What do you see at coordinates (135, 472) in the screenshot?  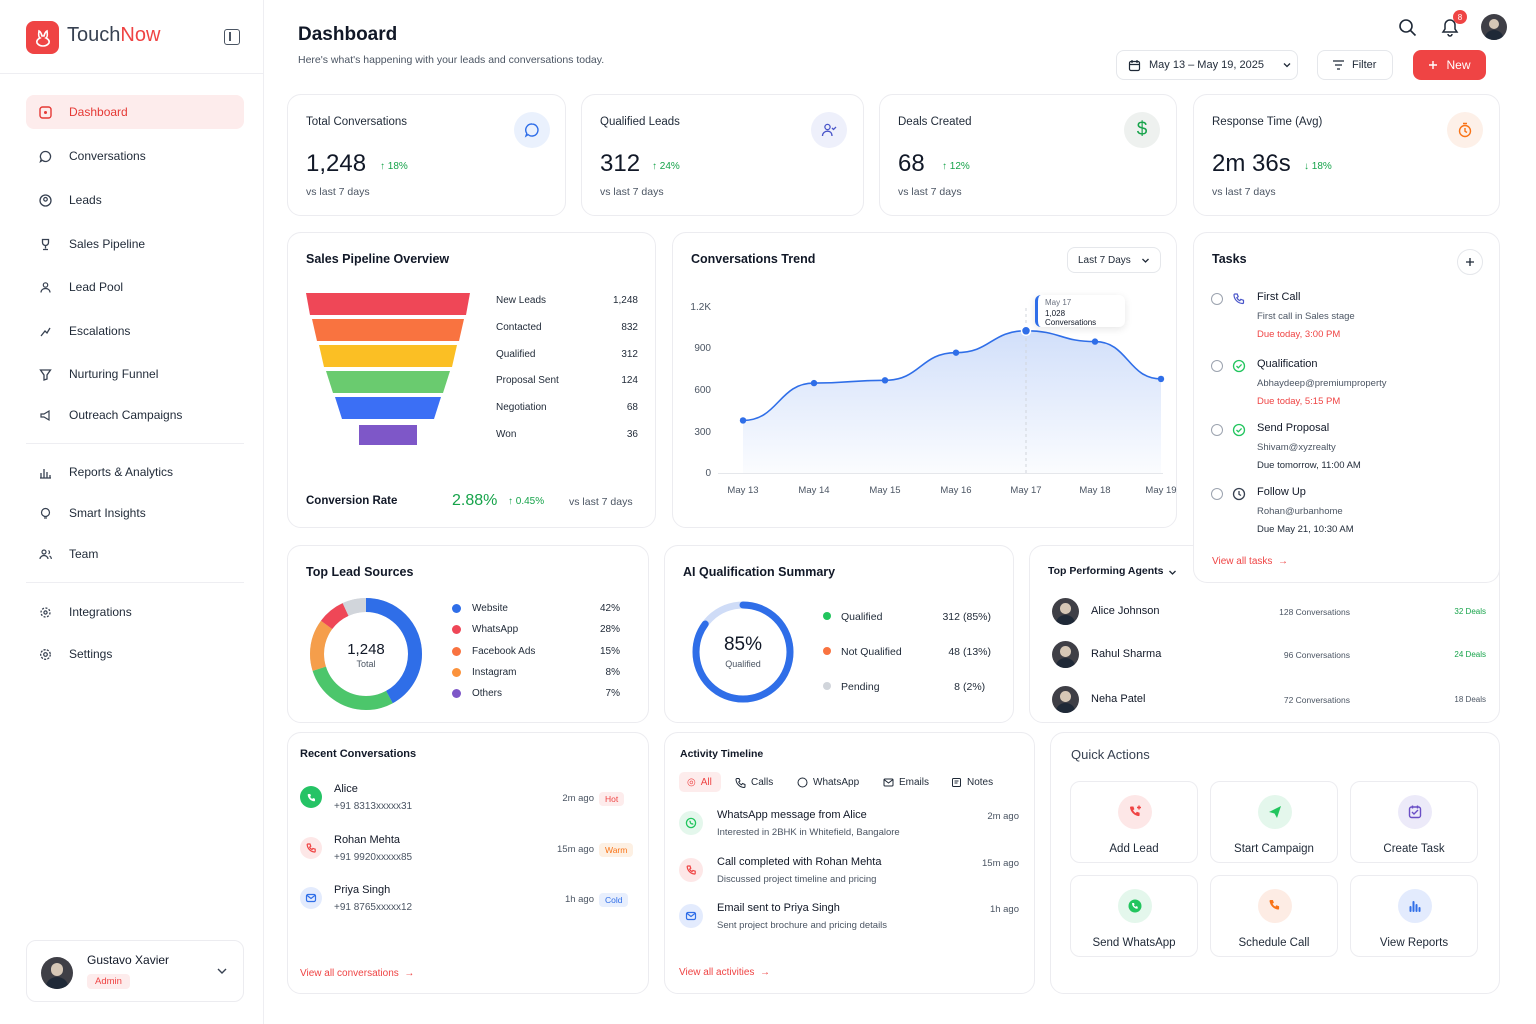 I see `sidebar-item-reports: Reports & Analytics` at bounding box center [135, 472].